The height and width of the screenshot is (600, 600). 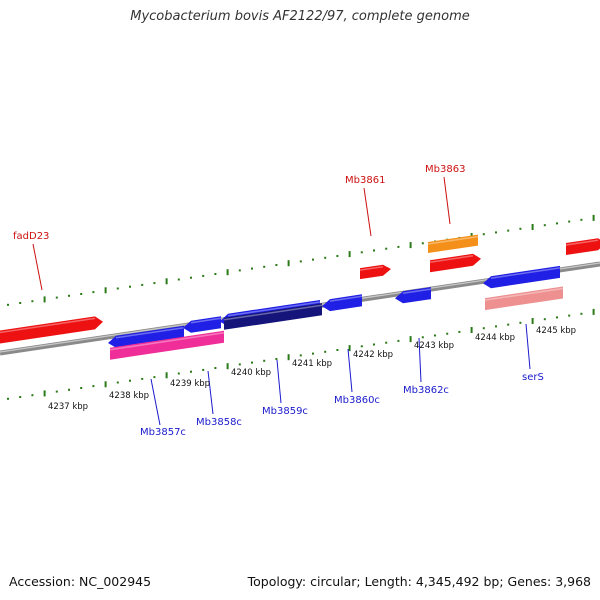 What do you see at coordinates (447, 200) in the screenshot?
I see `leader-mb3863` at bounding box center [447, 200].